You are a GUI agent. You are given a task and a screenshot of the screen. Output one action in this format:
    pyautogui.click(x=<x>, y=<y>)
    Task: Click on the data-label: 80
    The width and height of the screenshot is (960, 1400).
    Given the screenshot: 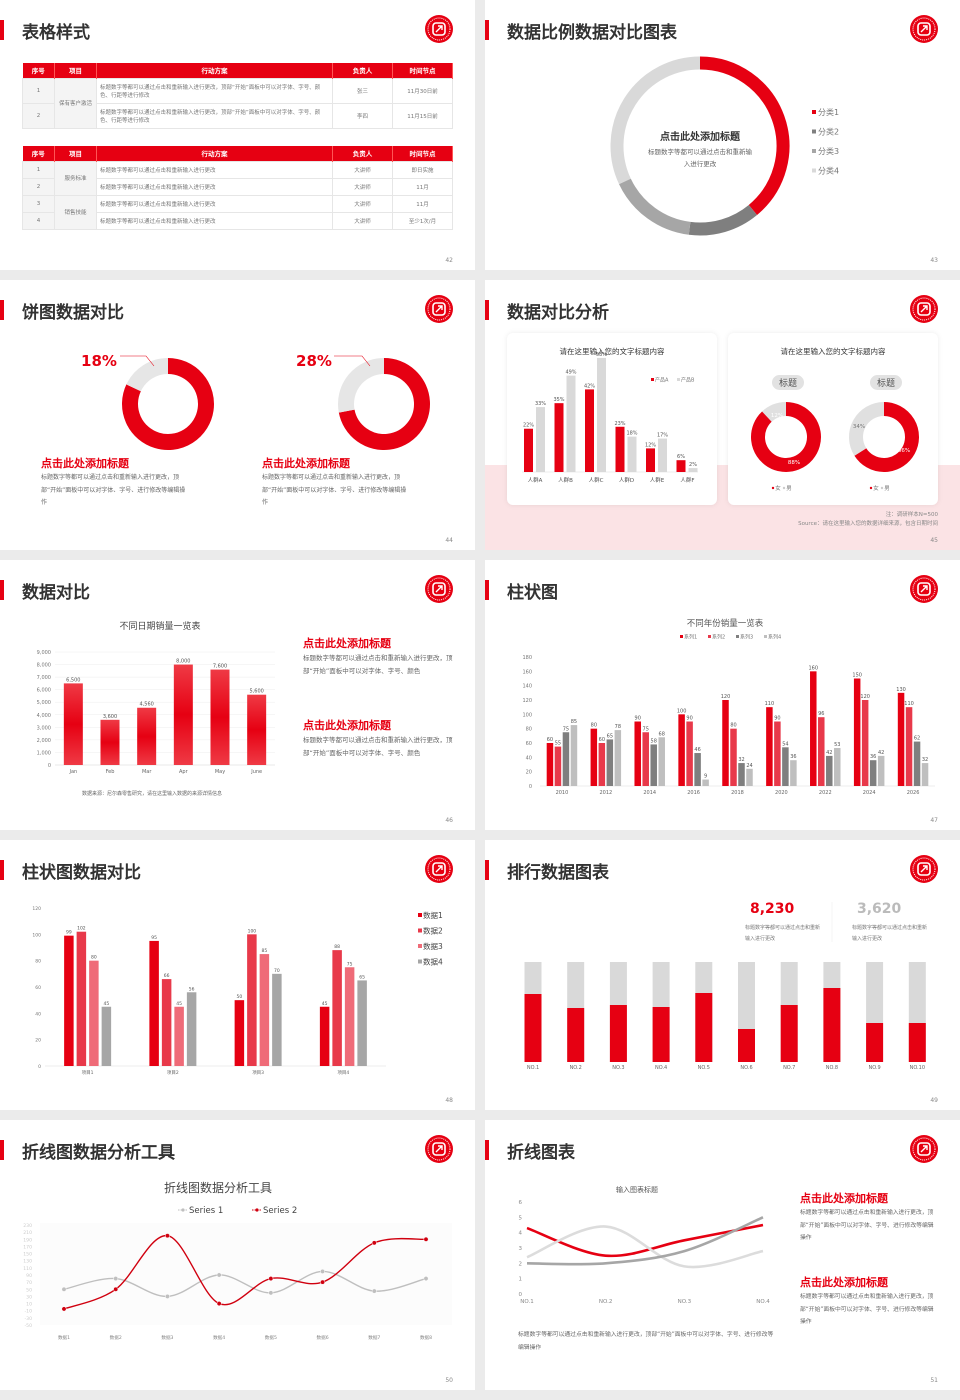 What is the action you would take?
    pyautogui.click(x=733, y=726)
    